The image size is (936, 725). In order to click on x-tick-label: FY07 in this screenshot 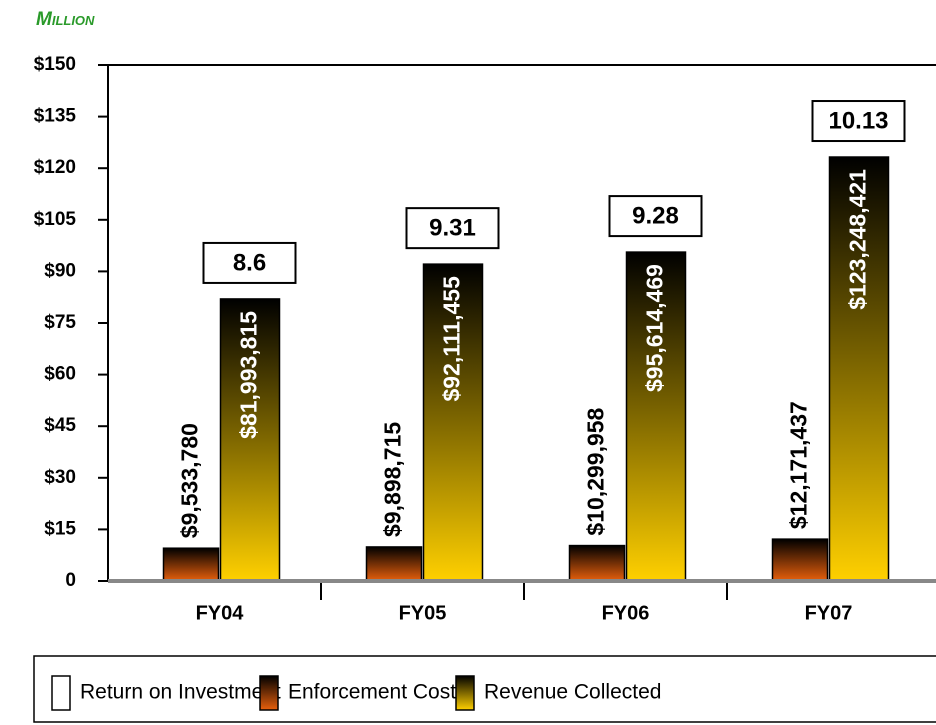, I will do `click(829, 613)`.